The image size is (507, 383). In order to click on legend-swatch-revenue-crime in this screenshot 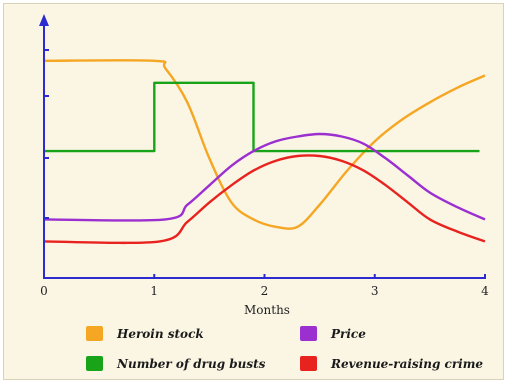, I will do `click(308, 363)`.